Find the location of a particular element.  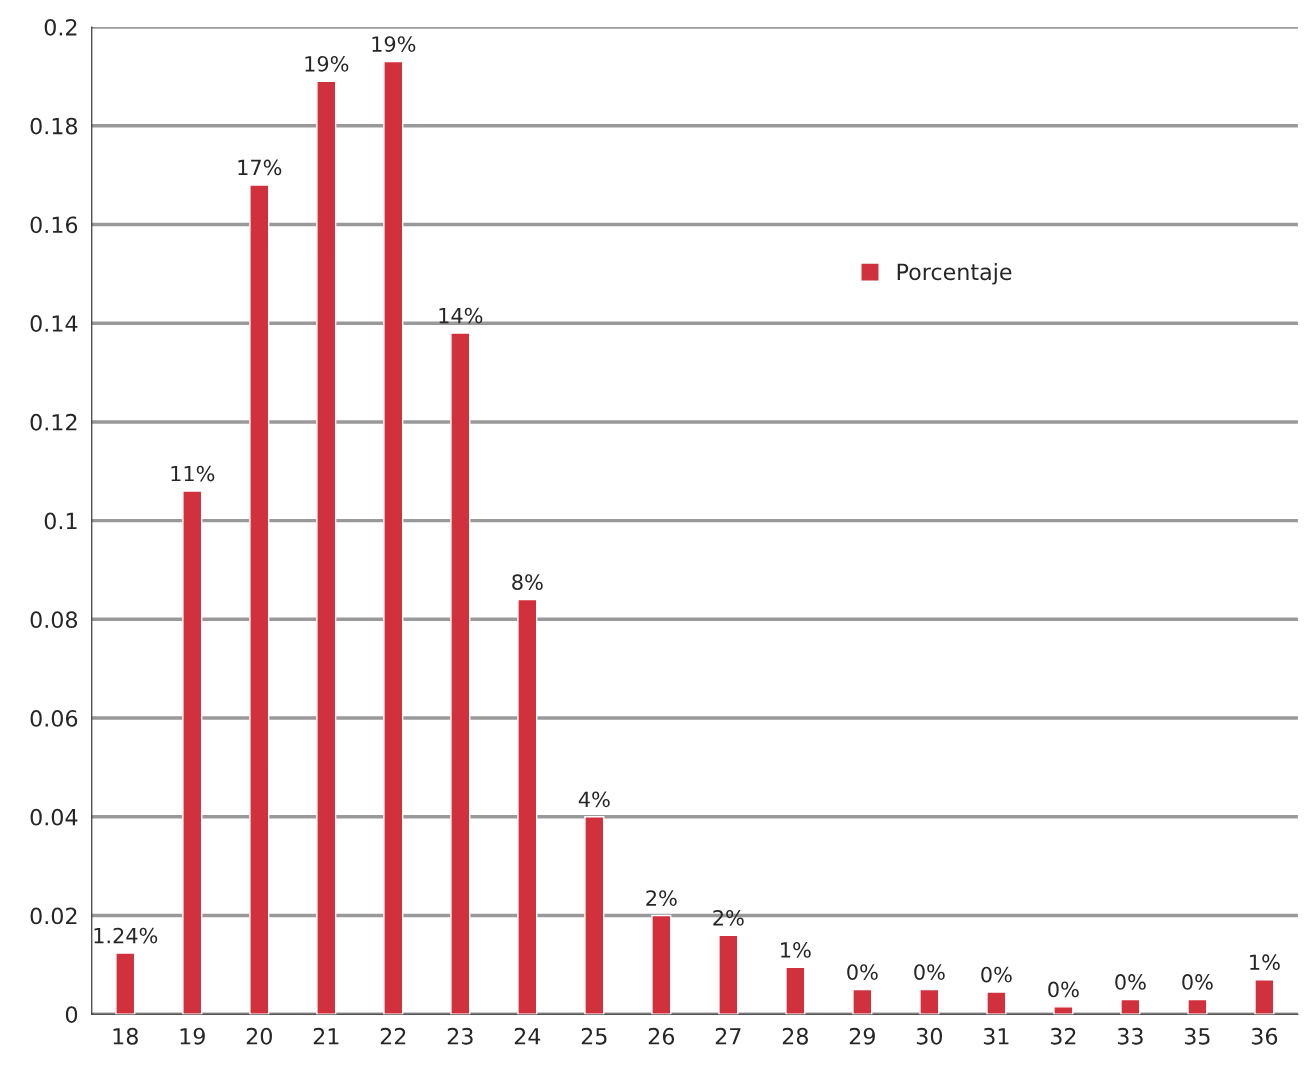

x-tick-label: 22 is located at coordinates (393, 1036).